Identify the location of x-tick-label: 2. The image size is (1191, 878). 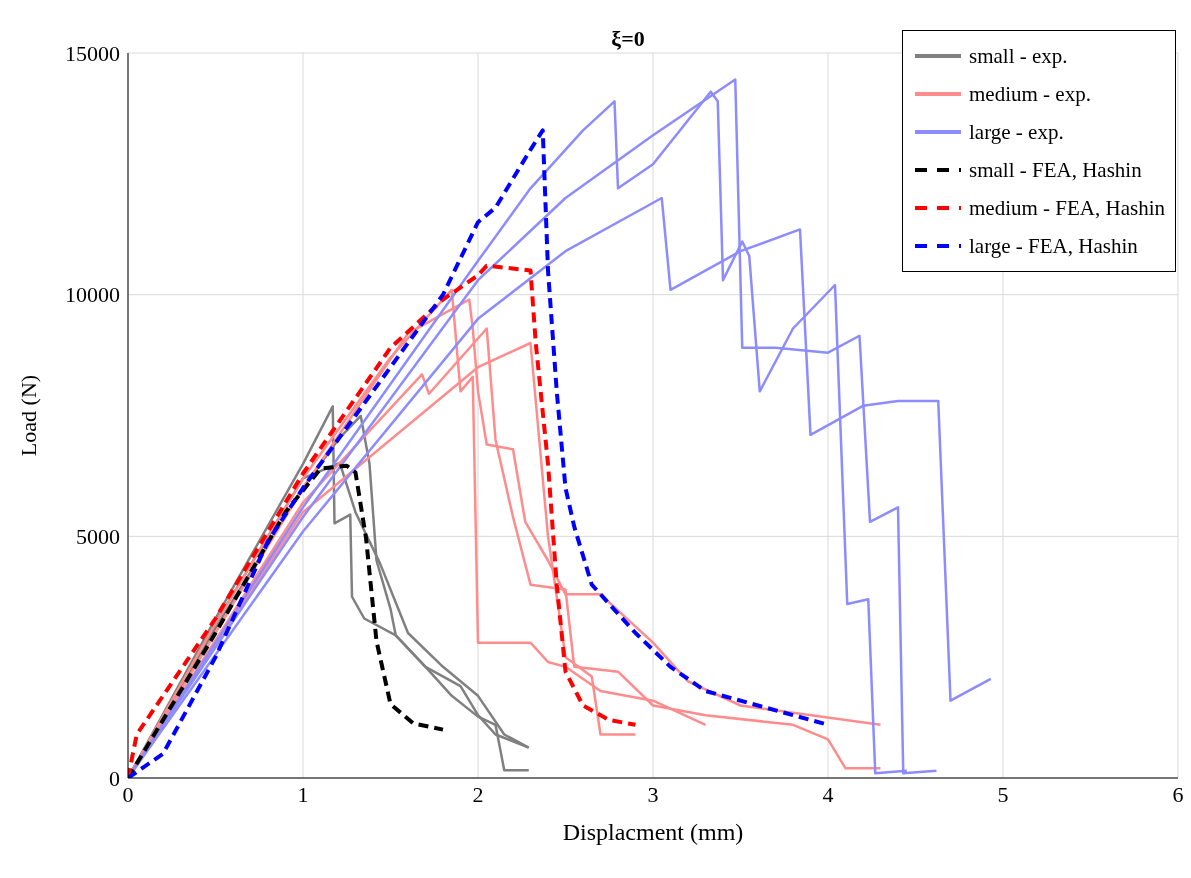
(478, 794).